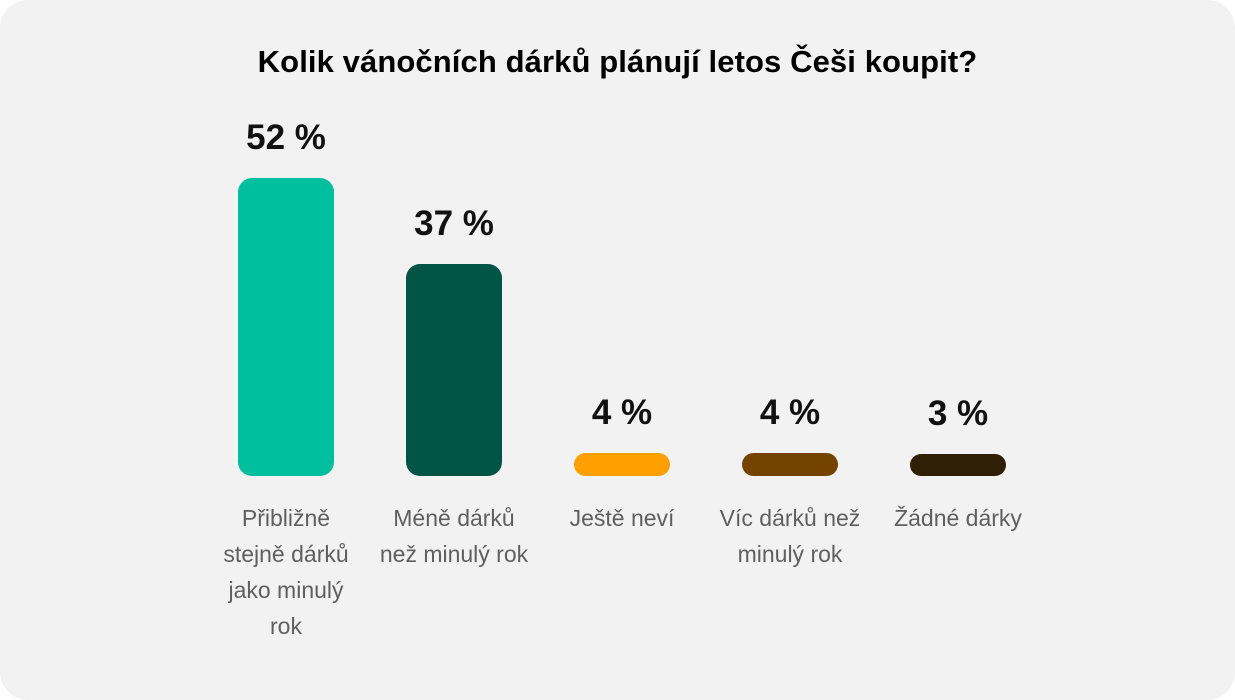  I want to click on category-label-2: Méně dárků než minulý rok, so click(454, 536).